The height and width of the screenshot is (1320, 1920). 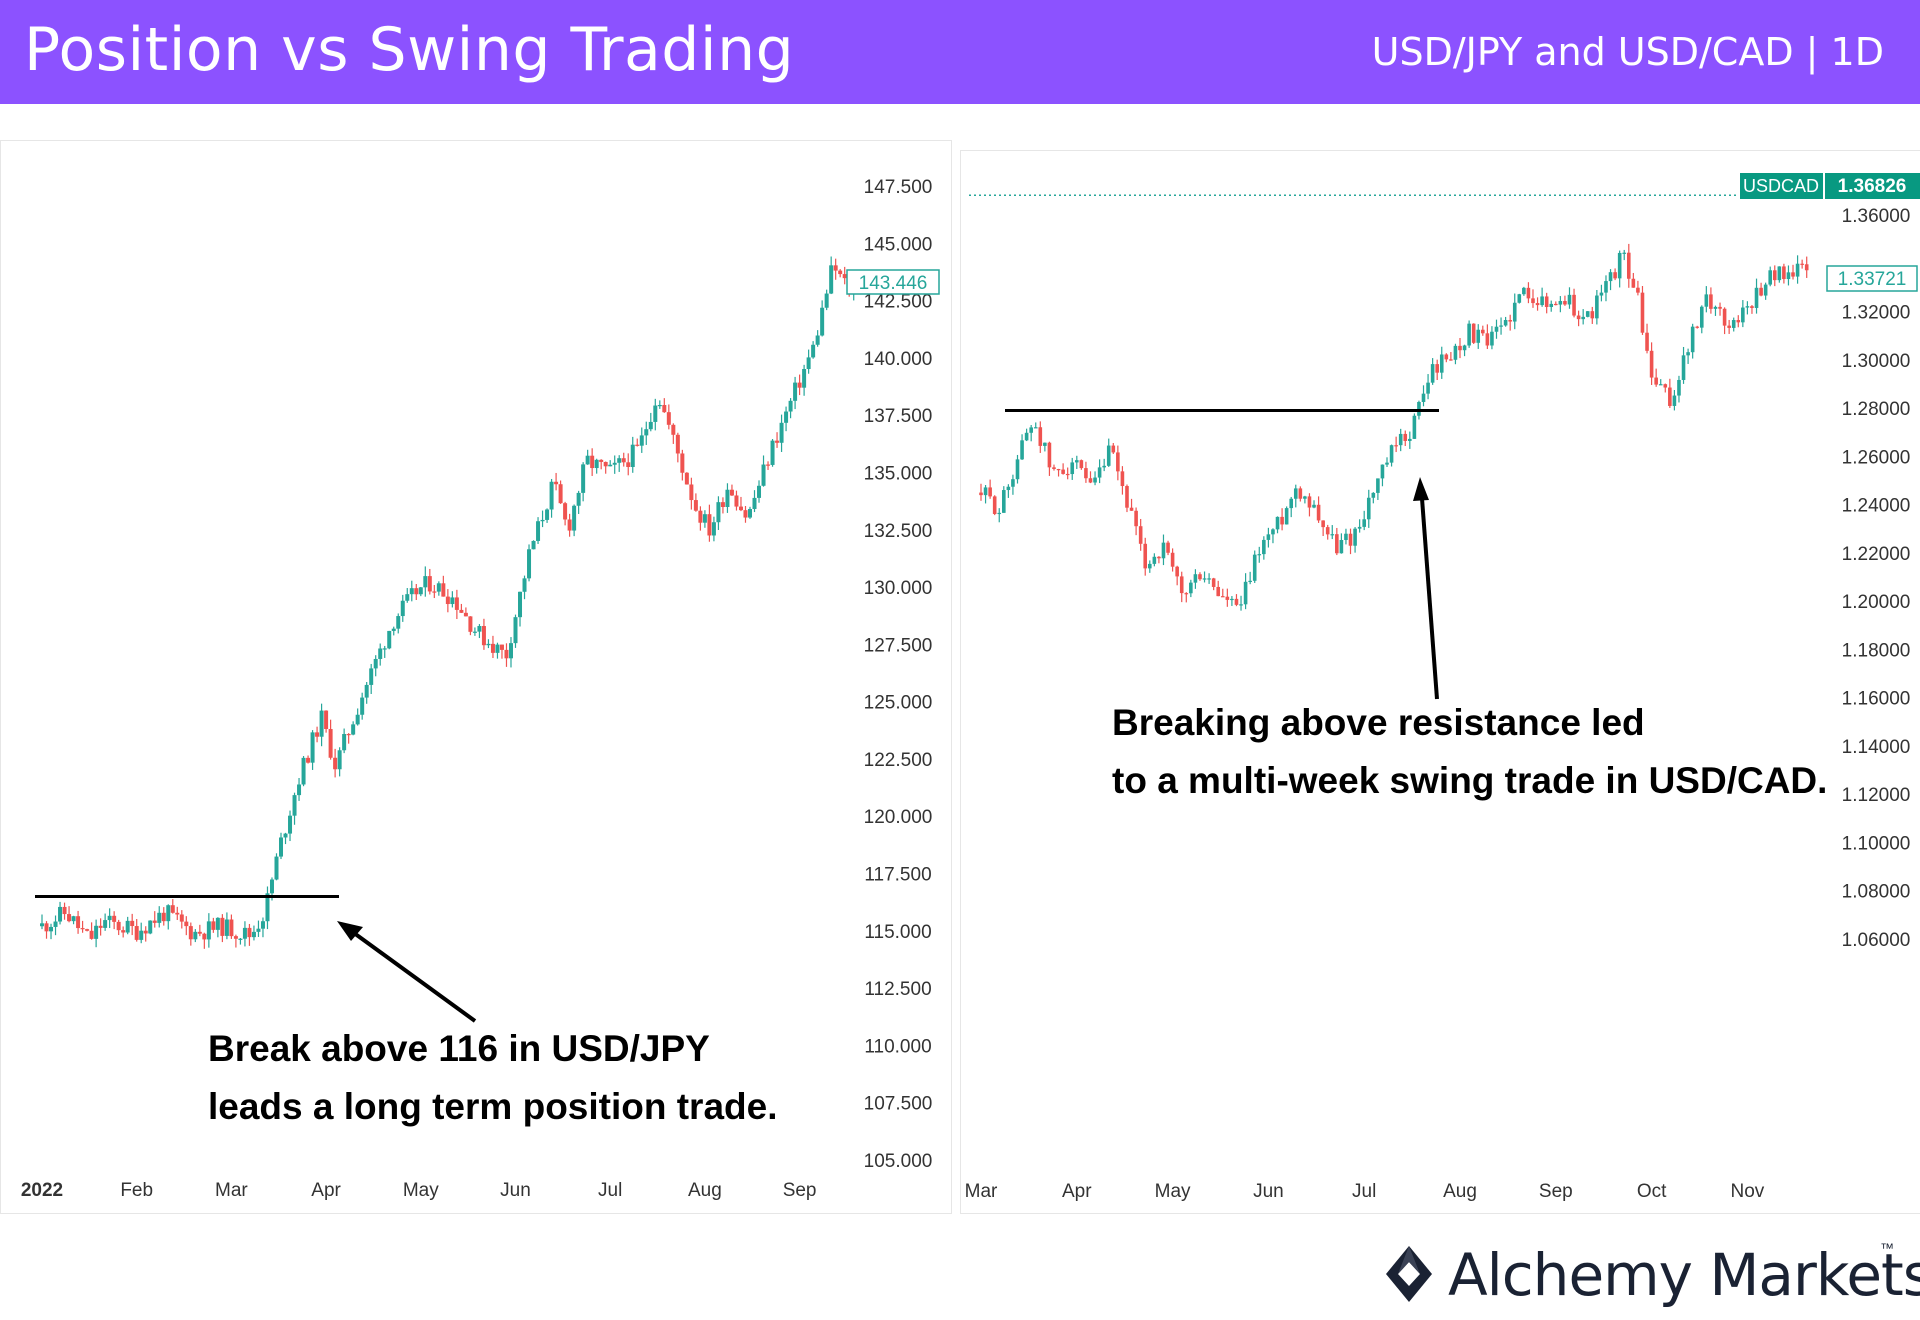 I want to click on y-tick-label: 1.06000, so click(x=1876, y=940).